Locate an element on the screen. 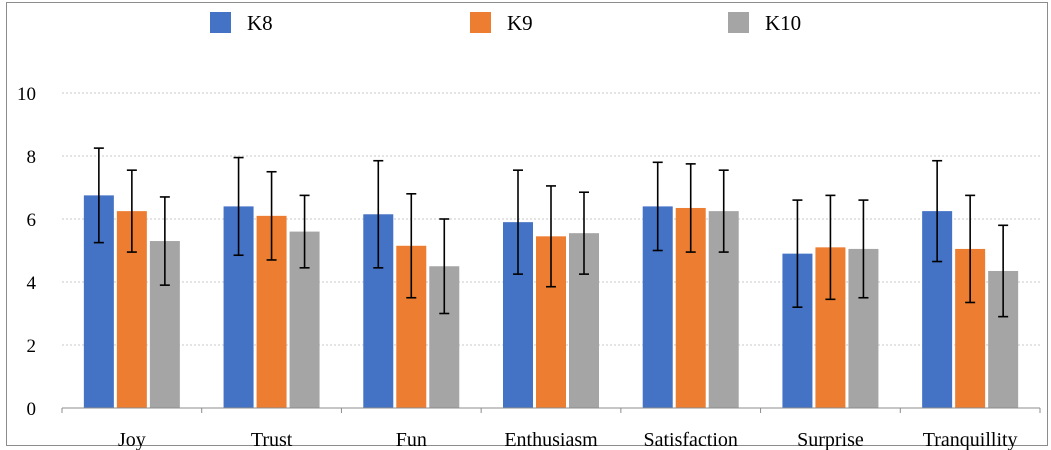 This screenshot has width=1051, height=450. legend: K8 K9 K10 is located at coordinates (505, 23).